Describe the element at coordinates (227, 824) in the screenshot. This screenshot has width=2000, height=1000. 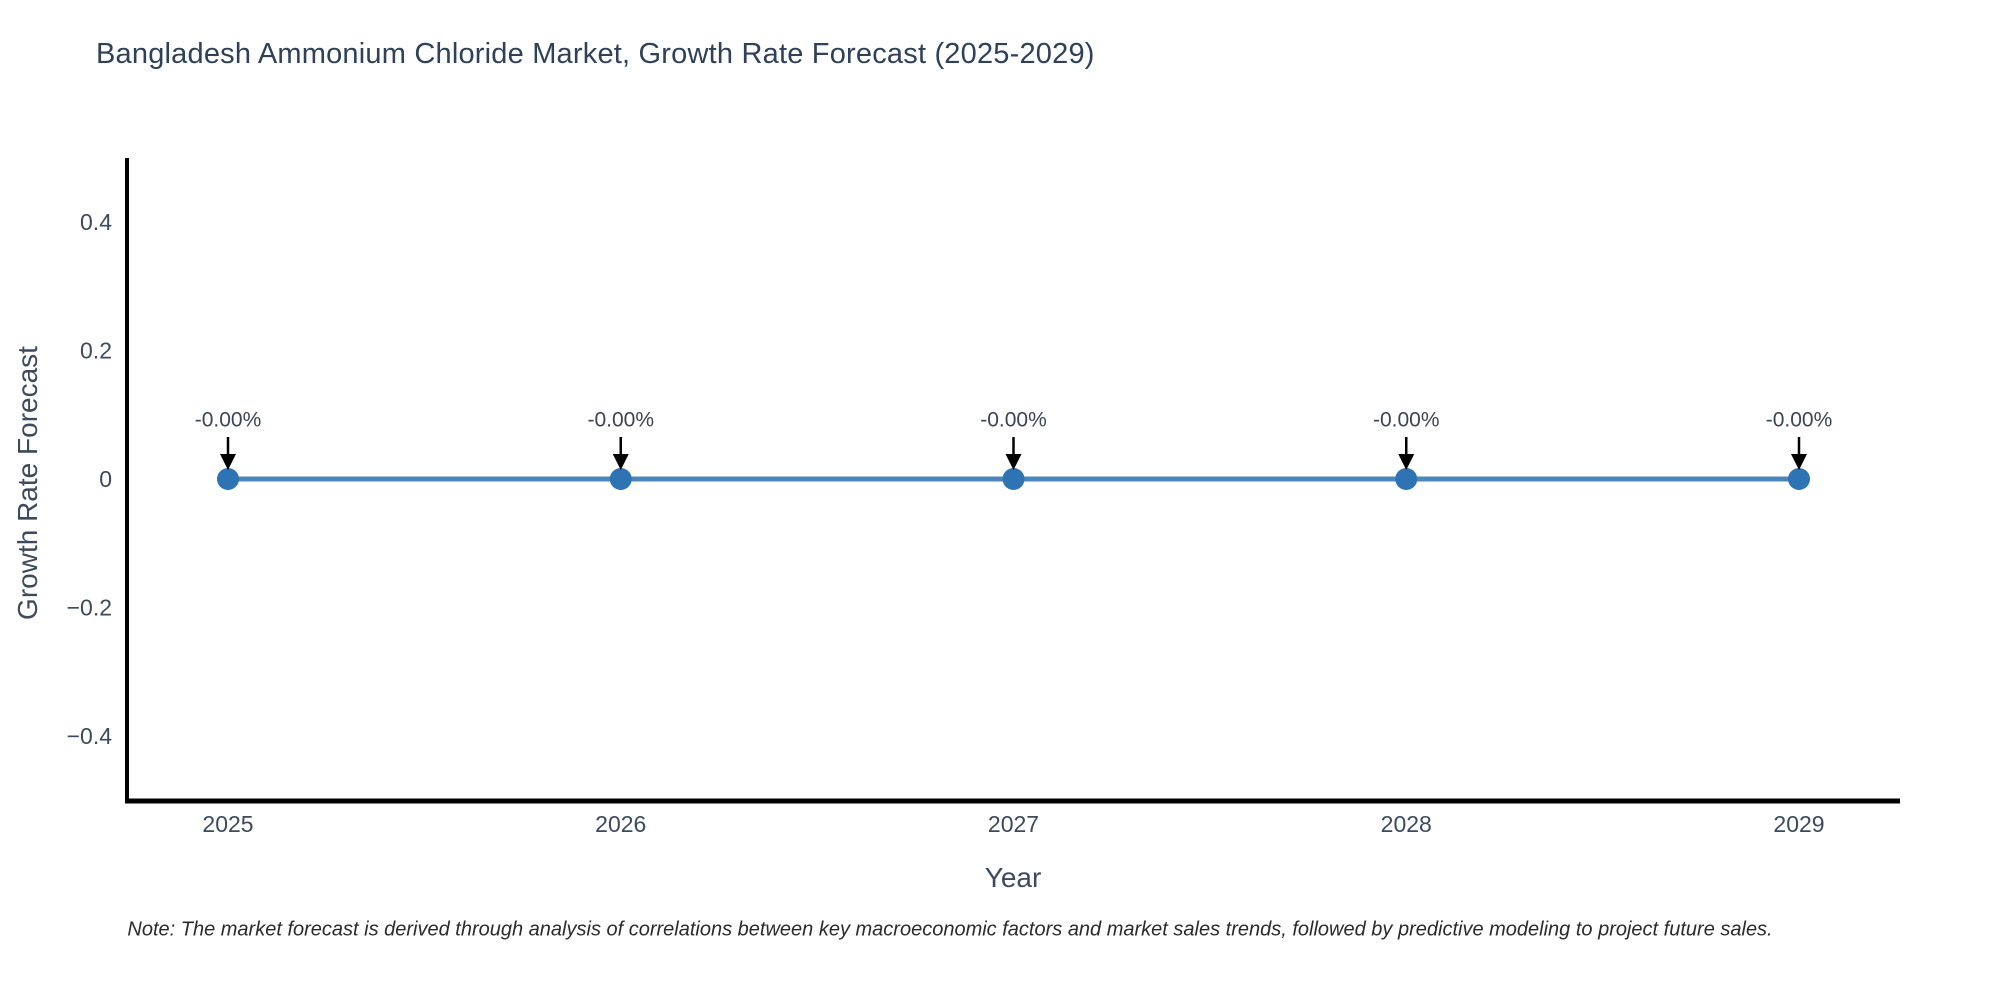
I see `x-tick-label: 2025` at that location.